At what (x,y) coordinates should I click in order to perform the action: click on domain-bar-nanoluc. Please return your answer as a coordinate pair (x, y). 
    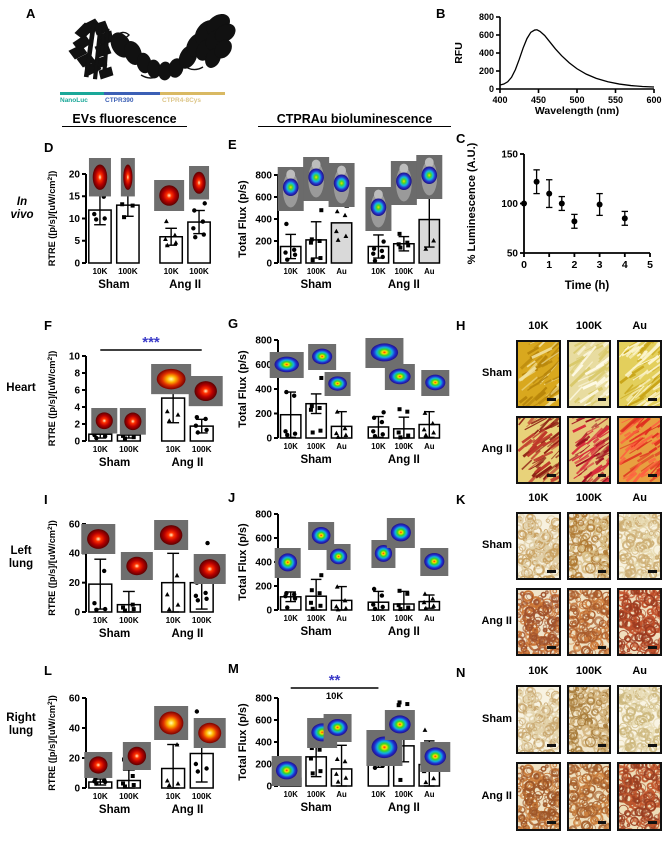
    Looking at the image, I should click on (82, 93).